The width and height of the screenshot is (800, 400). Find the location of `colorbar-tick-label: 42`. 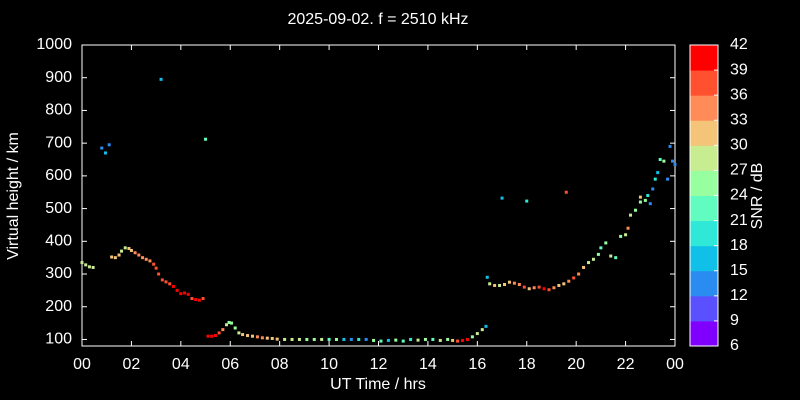

colorbar-tick-label: 42 is located at coordinates (739, 44).